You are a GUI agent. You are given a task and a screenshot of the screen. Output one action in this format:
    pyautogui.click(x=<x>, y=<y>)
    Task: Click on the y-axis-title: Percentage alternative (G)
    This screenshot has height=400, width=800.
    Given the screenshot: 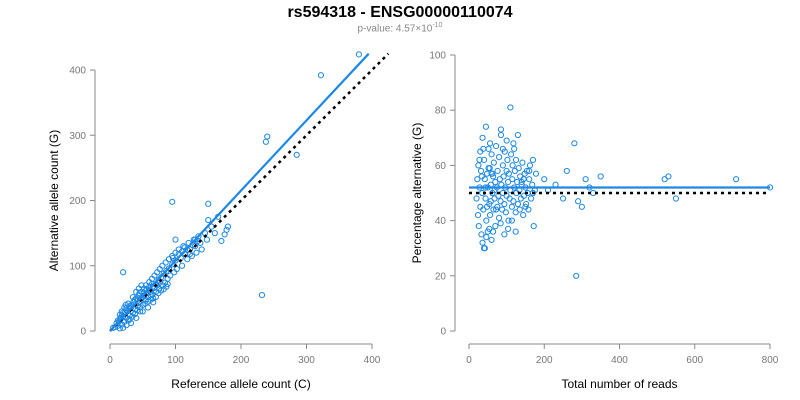 What is the action you would take?
    pyautogui.click(x=417, y=193)
    